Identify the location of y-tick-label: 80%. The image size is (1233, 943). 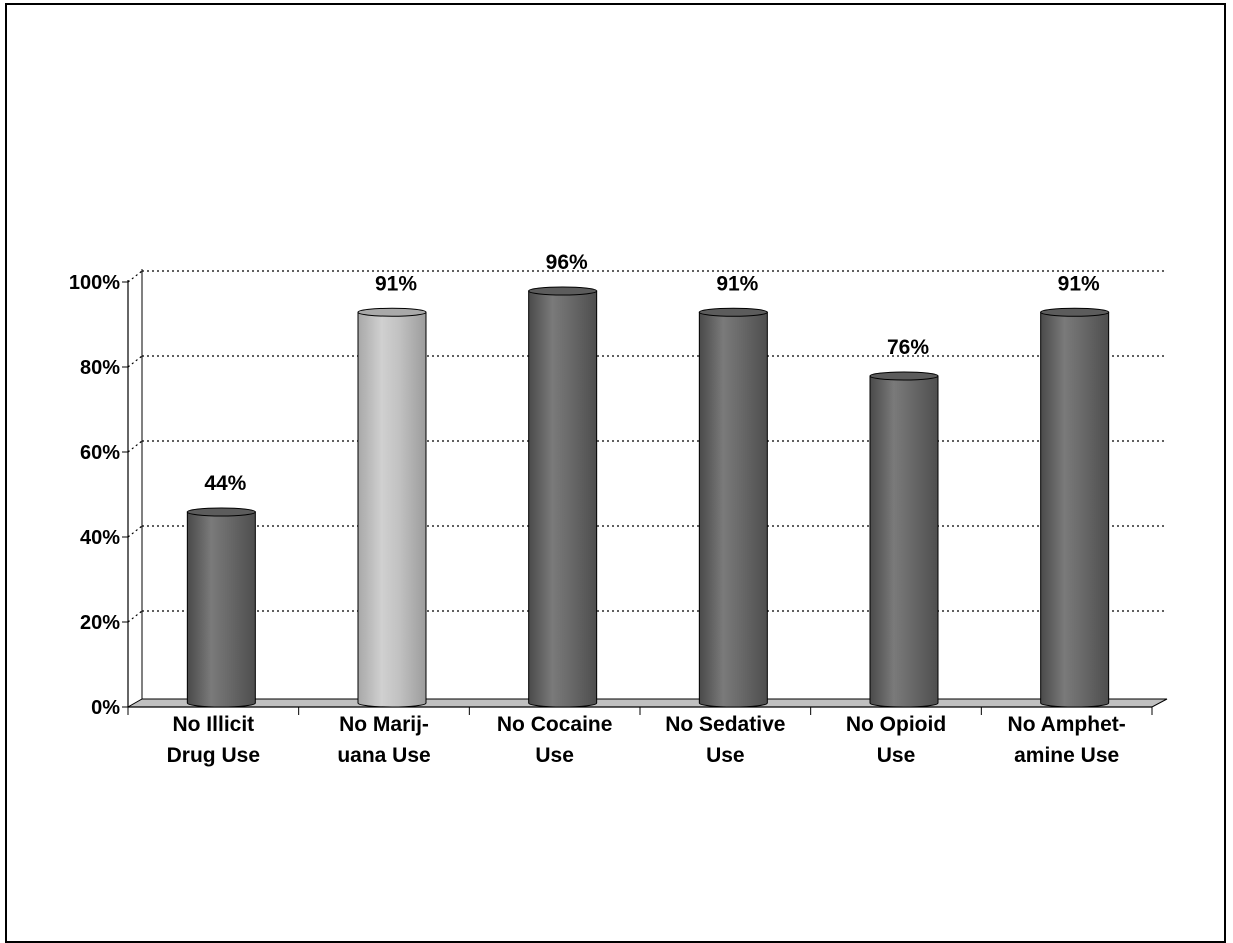
(100, 368).